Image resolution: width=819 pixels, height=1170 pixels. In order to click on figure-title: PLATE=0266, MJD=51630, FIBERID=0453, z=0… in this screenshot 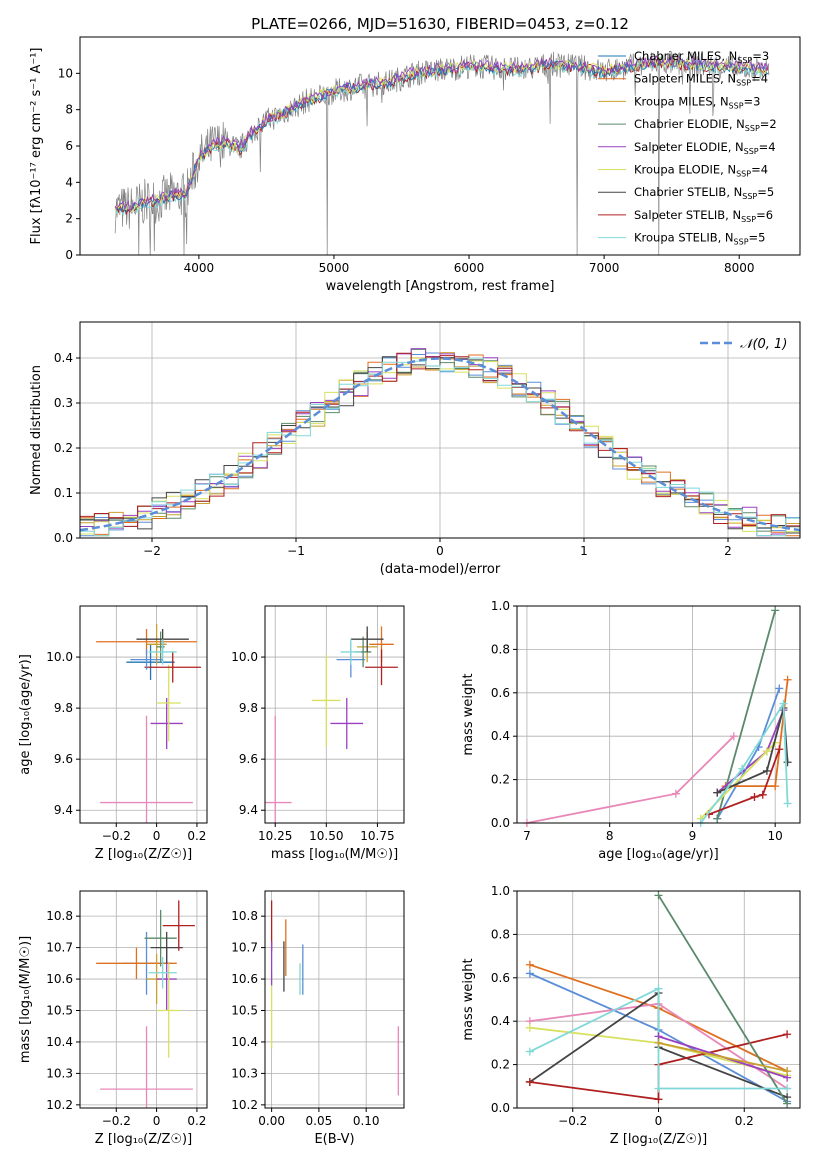, I will do `click(440, 24)`.